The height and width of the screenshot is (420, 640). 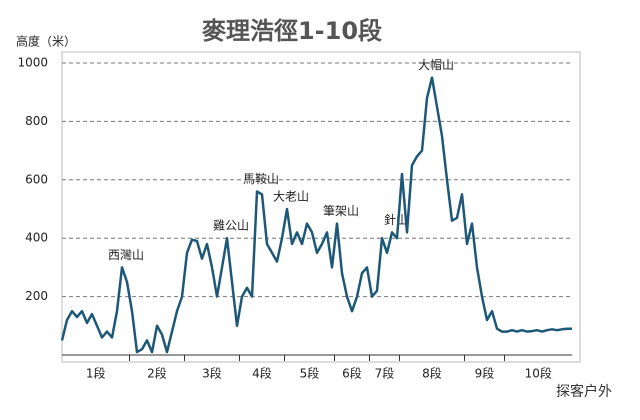 I want to click on watermark: 探客户外, so click(x=584, y=391).